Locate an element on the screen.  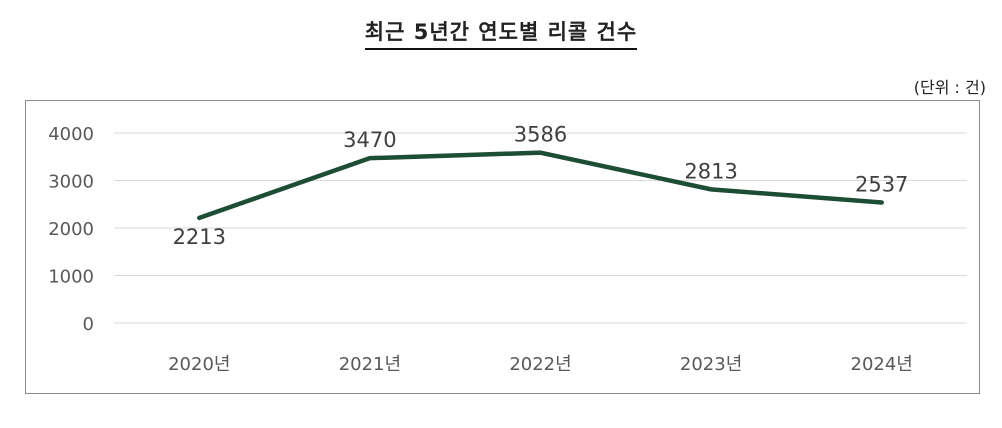
data-label: 2213 is located at coordinates (199, 237).